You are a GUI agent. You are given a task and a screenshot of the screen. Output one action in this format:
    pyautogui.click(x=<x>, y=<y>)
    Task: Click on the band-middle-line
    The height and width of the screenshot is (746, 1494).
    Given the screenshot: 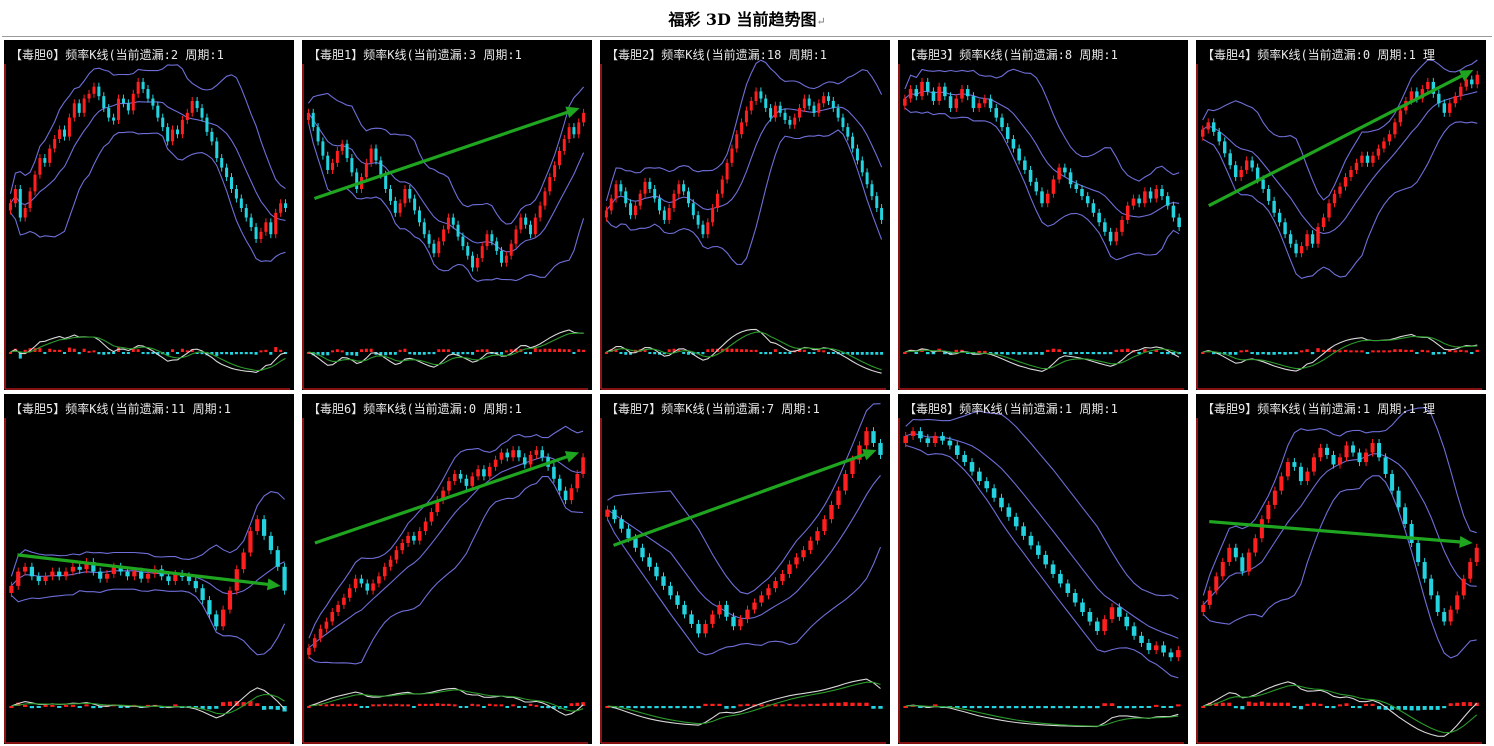 What is the action you would take?
    pyautogui.click(x=148, y=161)
    